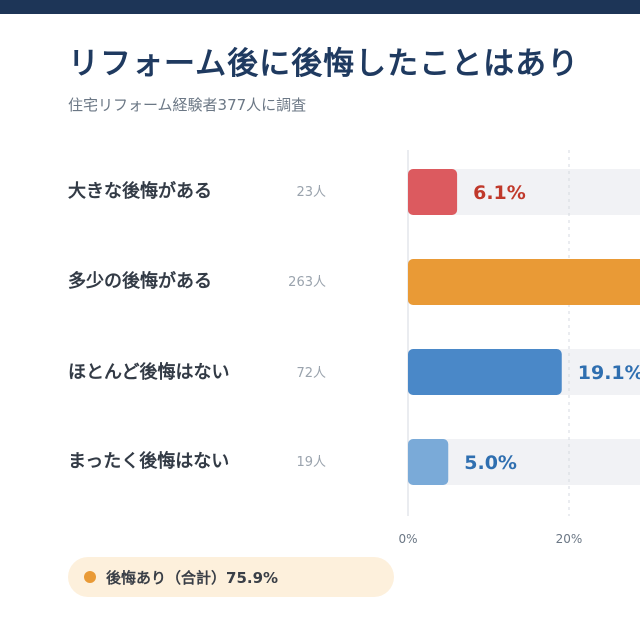  Describe the element at coordinates (307, 282) in the screenshot. I see `row-count-1: 263人` at that location.